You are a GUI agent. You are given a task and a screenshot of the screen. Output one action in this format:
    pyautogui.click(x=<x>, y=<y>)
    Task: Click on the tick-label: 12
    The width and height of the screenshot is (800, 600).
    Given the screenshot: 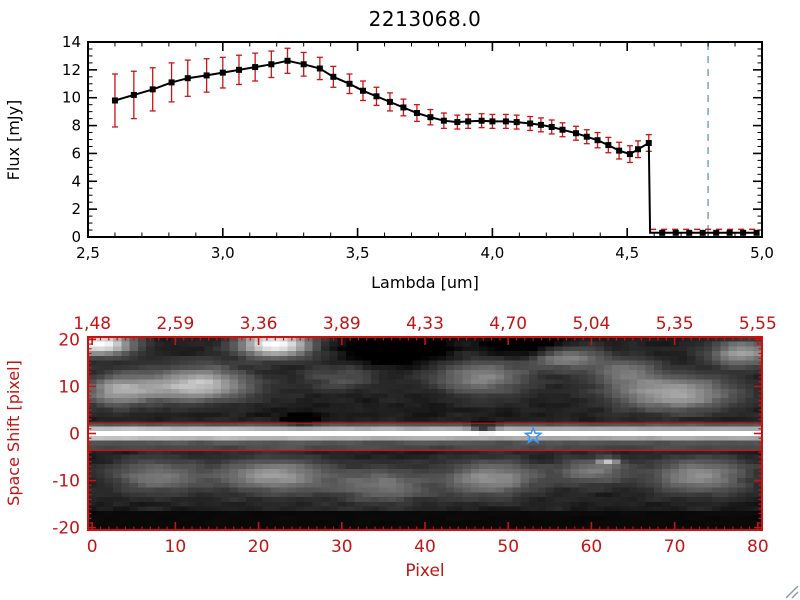 What is the action you would take?
    pyautogui.click(x=71, y=70)
    